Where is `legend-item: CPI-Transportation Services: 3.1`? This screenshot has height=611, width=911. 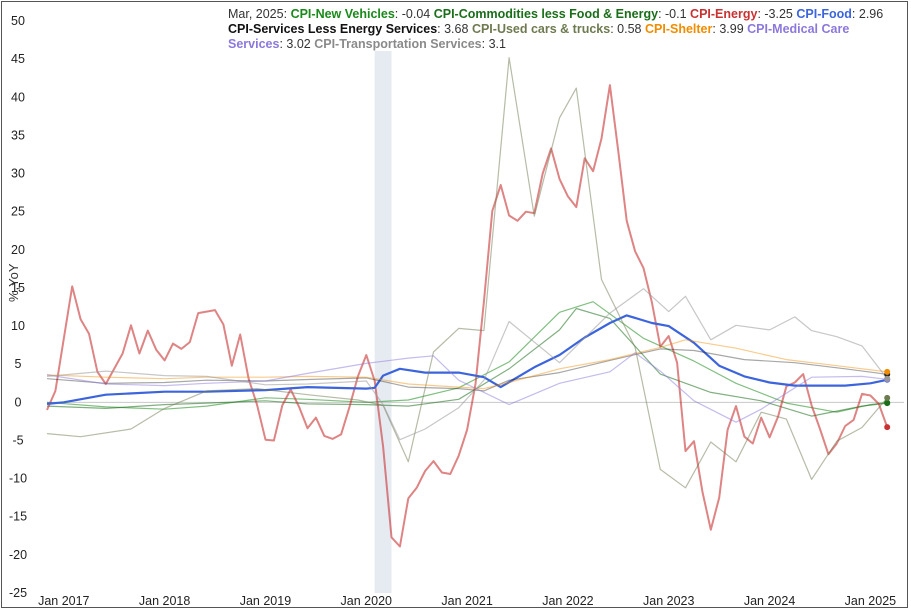 legend-item: CPI-Transportation Services: 3.1 is located at coordinates (410, 44).